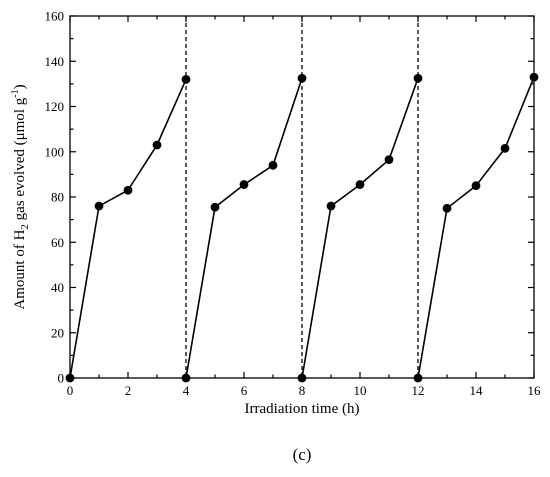 This screenshot has width=550, height=477. I want to click on y-tick-label: 140, so click(55, 61).